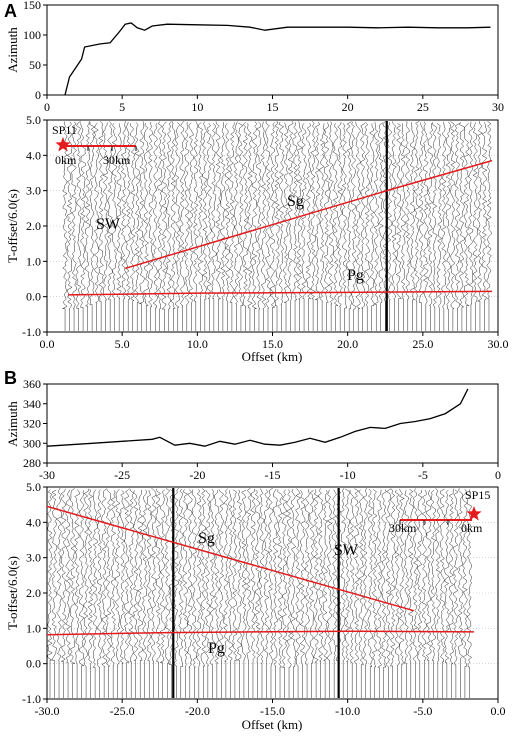 This screenshot has height=736, width=512. I want to click on y-tick-label: 2.0, so click(33, 226).